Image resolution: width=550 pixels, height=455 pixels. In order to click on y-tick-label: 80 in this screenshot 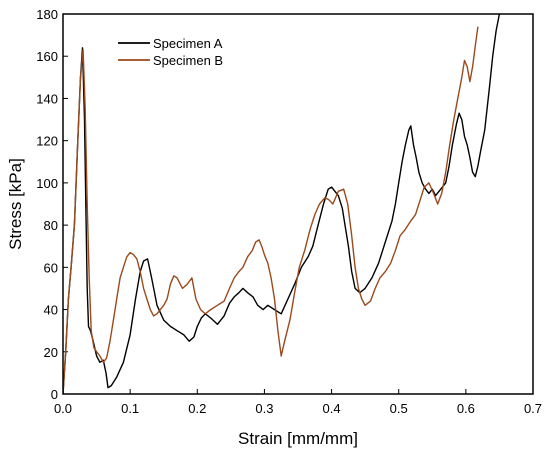, I will do `click(51, 225)`.